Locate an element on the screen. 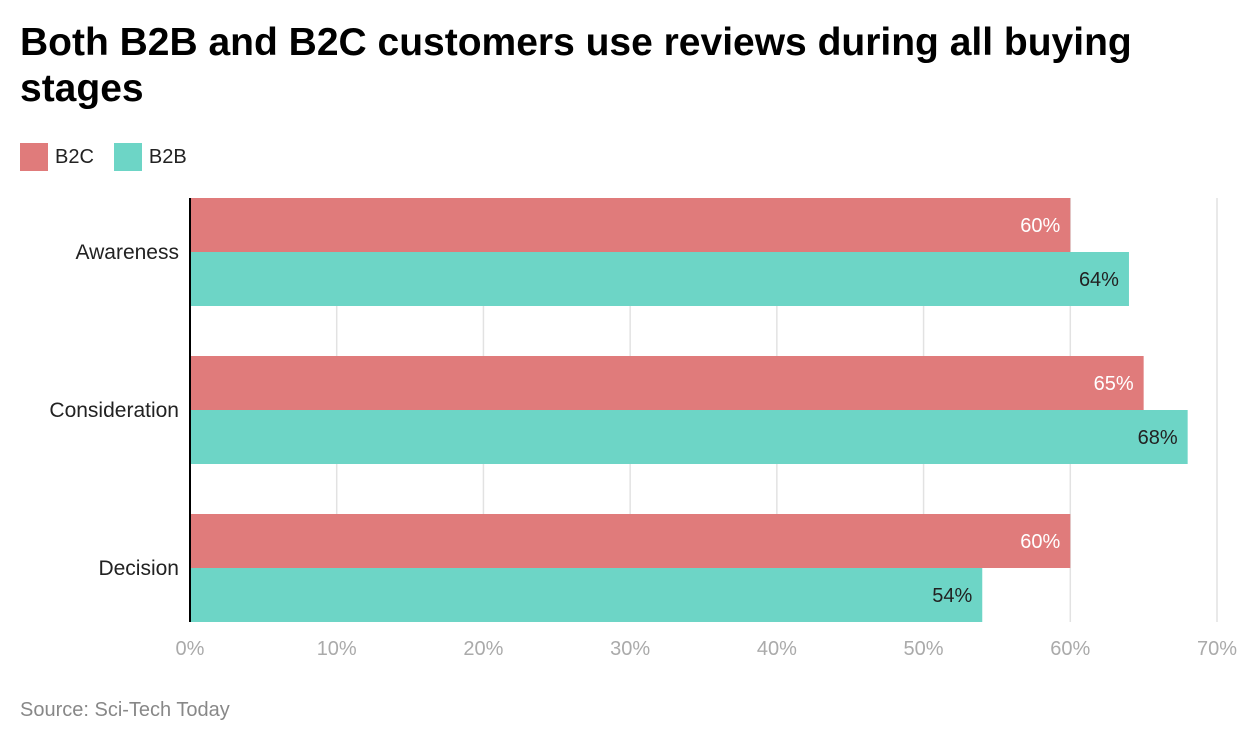  data-label-b2b-consideration: 68% is located at coordinates (1158, 438).